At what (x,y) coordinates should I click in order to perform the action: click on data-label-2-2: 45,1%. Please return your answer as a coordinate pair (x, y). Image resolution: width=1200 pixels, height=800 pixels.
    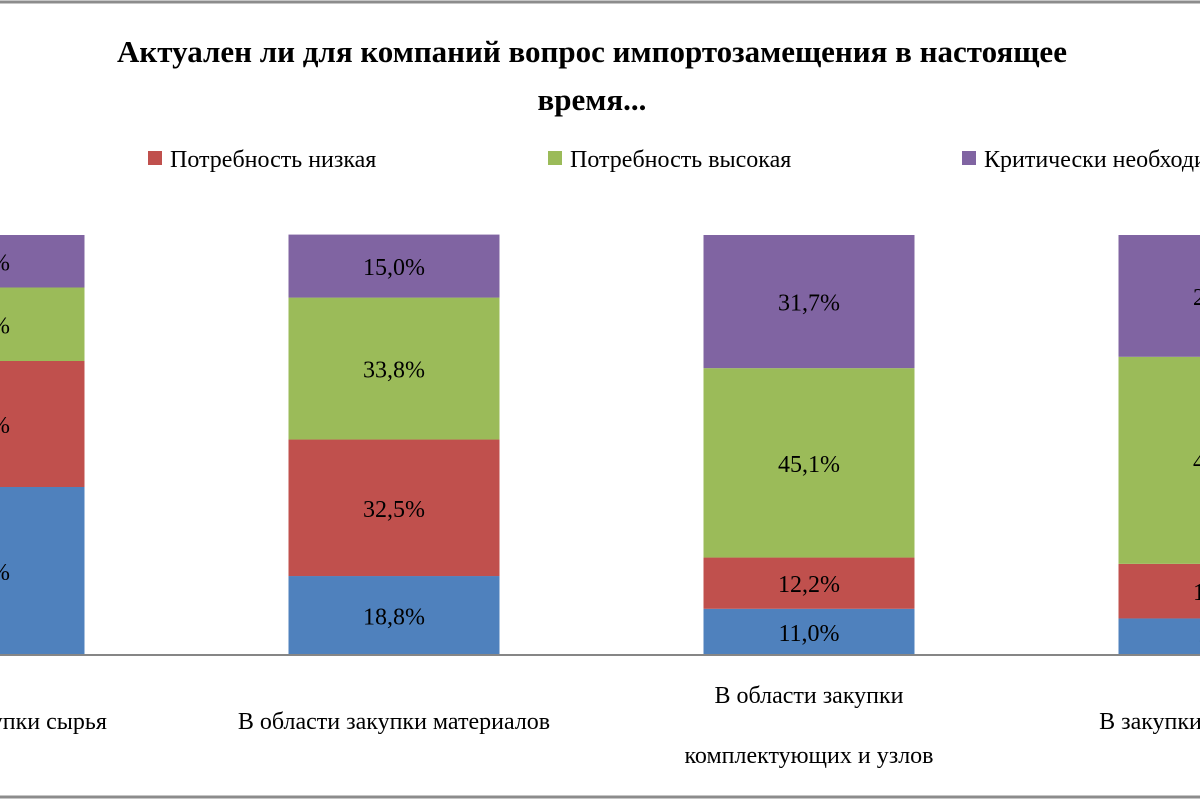
    Looking at the image, I should click on (809, 465).